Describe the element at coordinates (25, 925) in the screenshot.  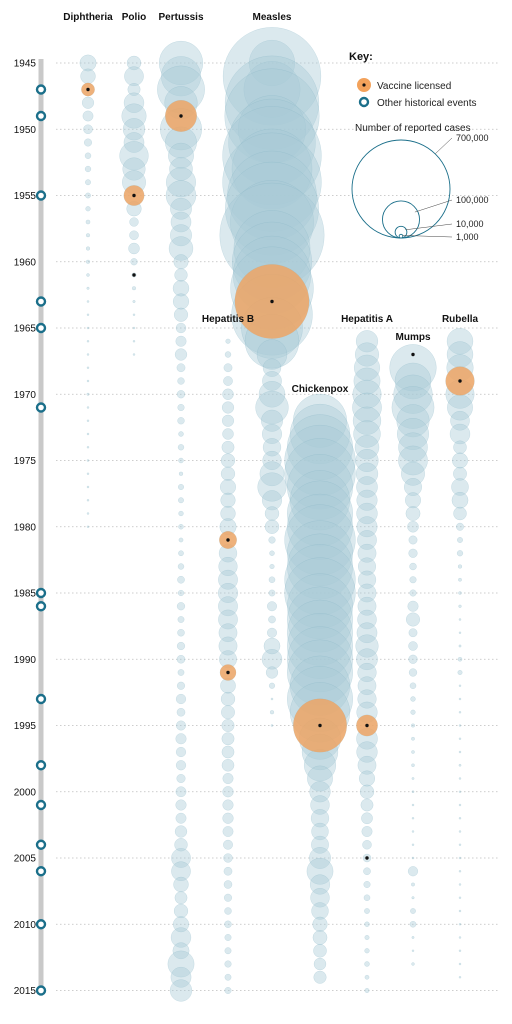
I see `year-tick-label: 2010` at that location.